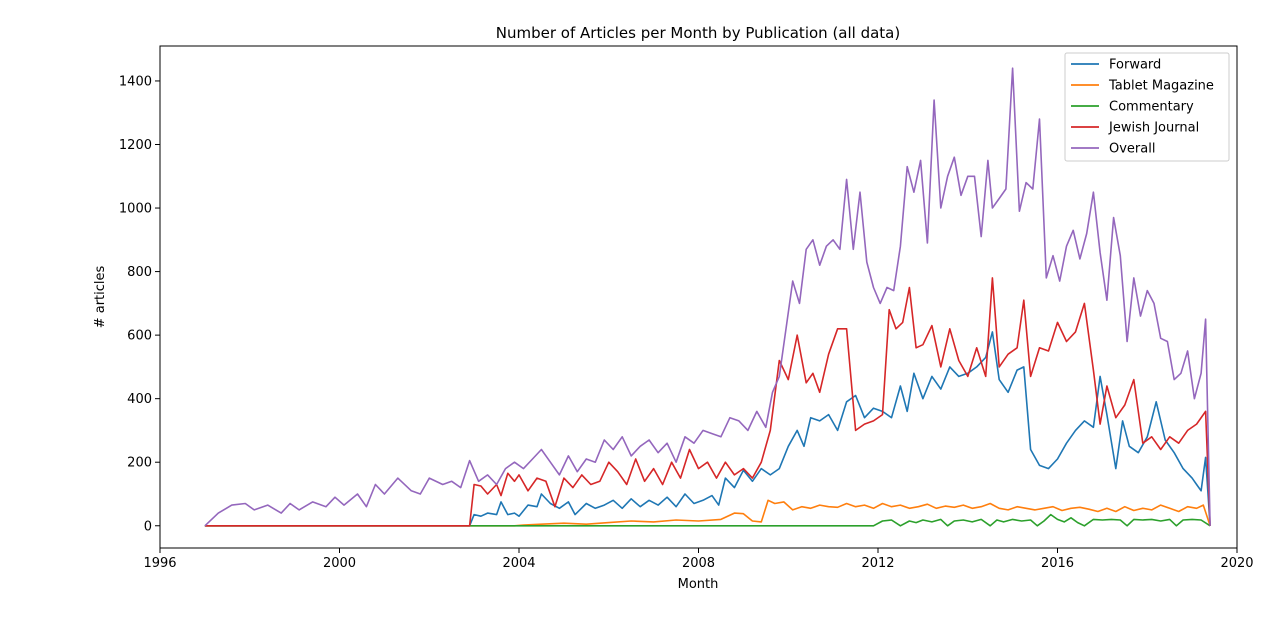  Describe the element at coordinates (139, 304) in the screenshot. I see `y-axis: 0 200 400 600 800 1000 1200 1400` at that location.